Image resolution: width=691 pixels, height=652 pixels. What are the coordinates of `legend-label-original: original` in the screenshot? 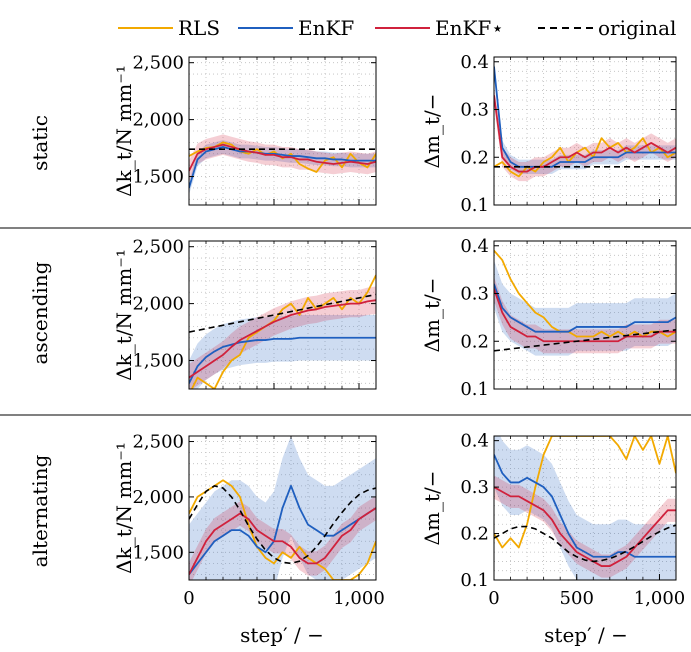 It's located at (637, 28).